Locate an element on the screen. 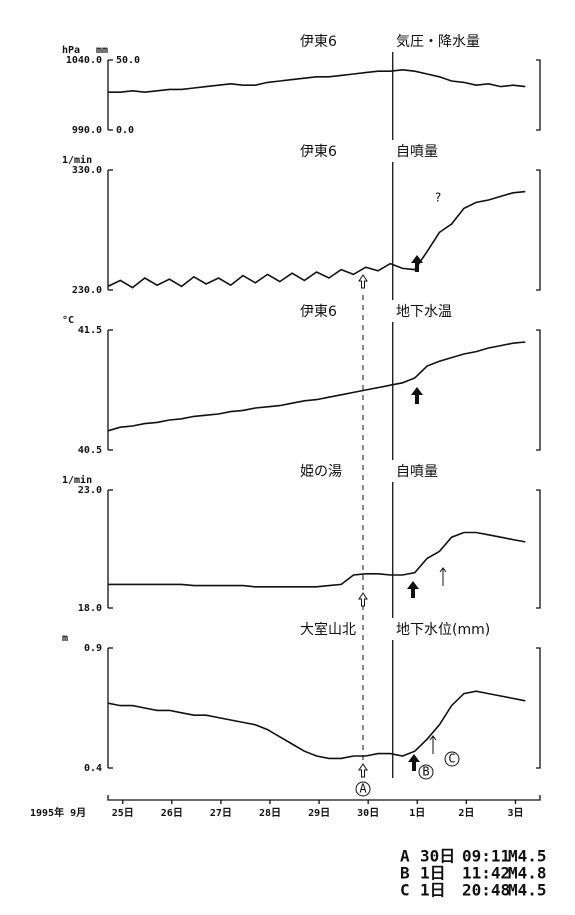 Image resolution: width=575 pixels, height=915 pixels. y-tick-label: 18.0 is located at coordinates (90, 608).